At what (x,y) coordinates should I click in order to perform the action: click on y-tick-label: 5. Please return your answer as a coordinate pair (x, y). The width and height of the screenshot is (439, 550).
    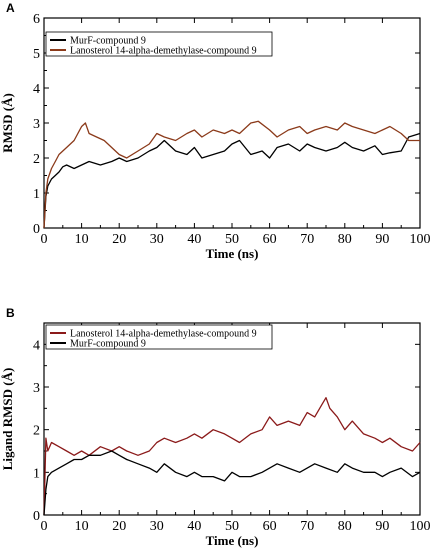
    Looking at the image, I should click on (36, 54).